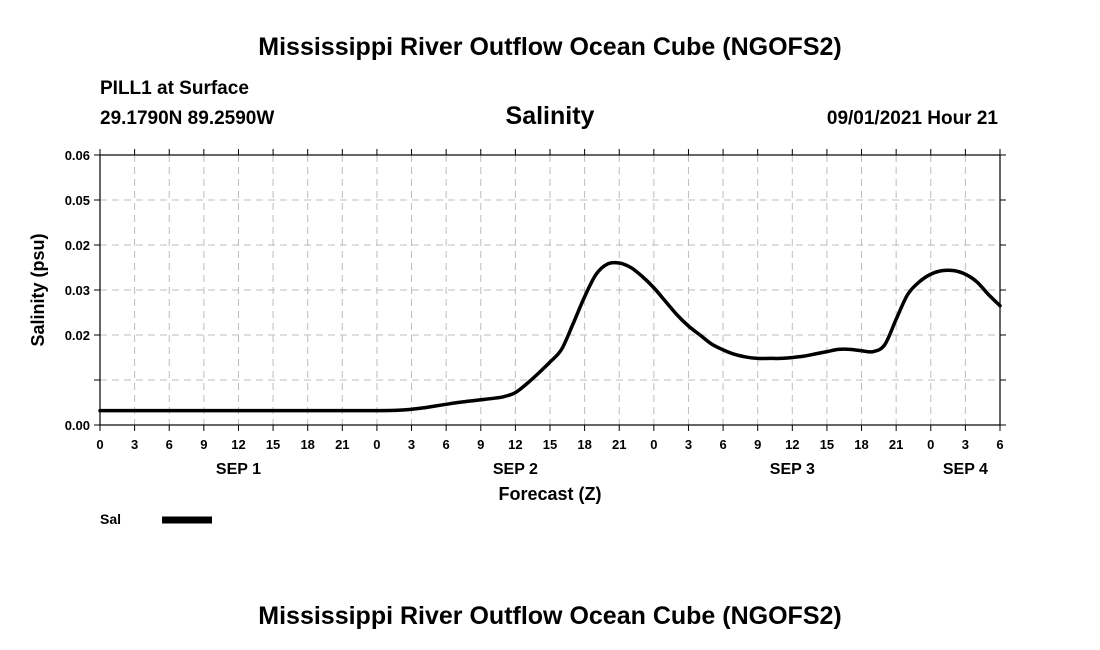 The image size is (1100, 650). What do you see at coordinates (174, 88) in the screenshot?
I see `station-label: PILL1 at Surface` at bounding box center [174, 88].